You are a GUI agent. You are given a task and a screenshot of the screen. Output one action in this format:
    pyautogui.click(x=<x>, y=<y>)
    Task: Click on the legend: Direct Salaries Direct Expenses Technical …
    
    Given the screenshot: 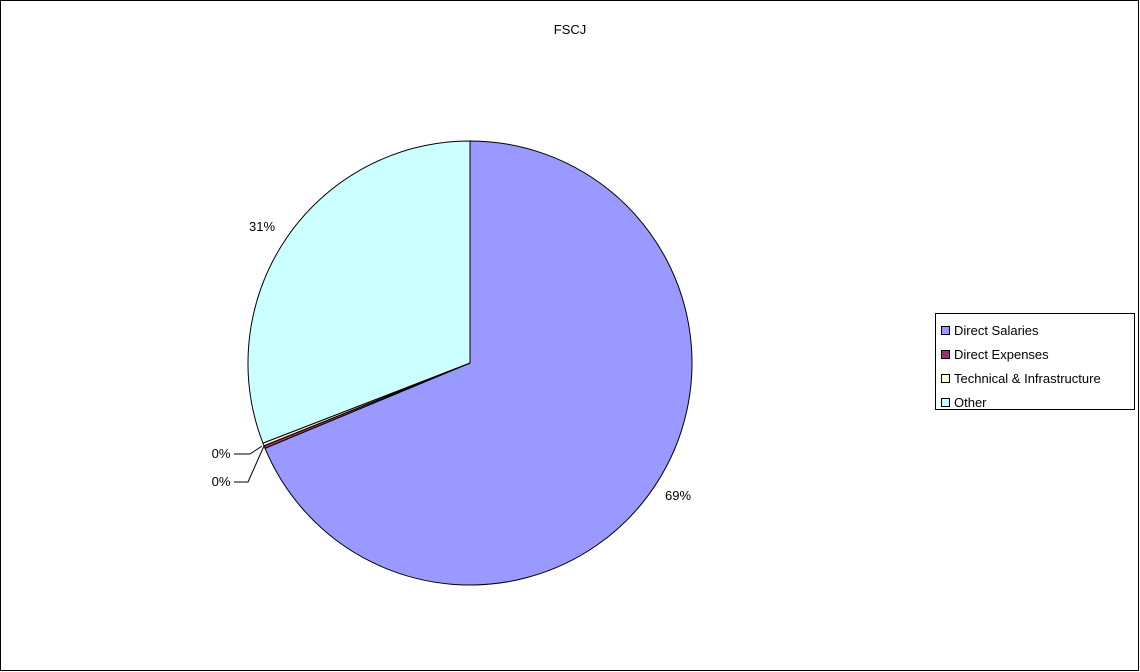 What is the action you would take?
    pyautogui.click(x=1035, y=361)
    